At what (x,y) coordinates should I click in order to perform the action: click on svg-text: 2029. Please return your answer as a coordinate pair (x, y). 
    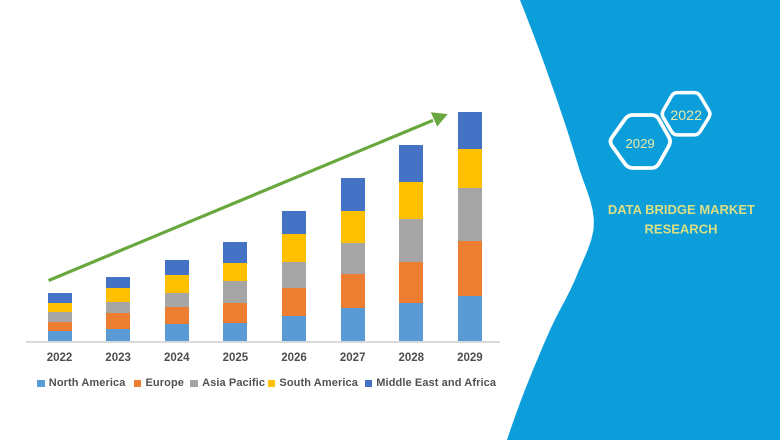
    Looking at the image, I should click on (639, 143).